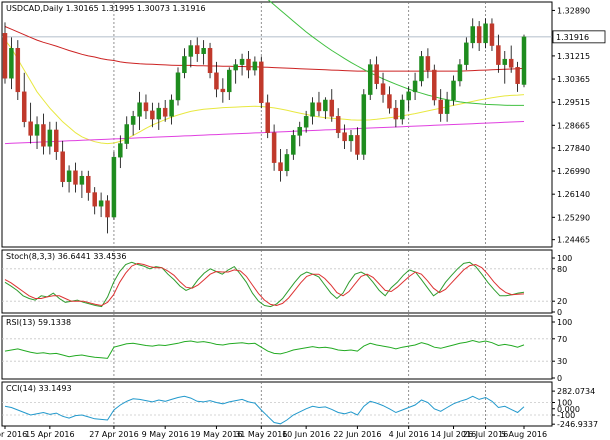 The width and height of the screenshot is (610, 440). I want to click on price-ytick-label: 1.25290, so click(573, 217).